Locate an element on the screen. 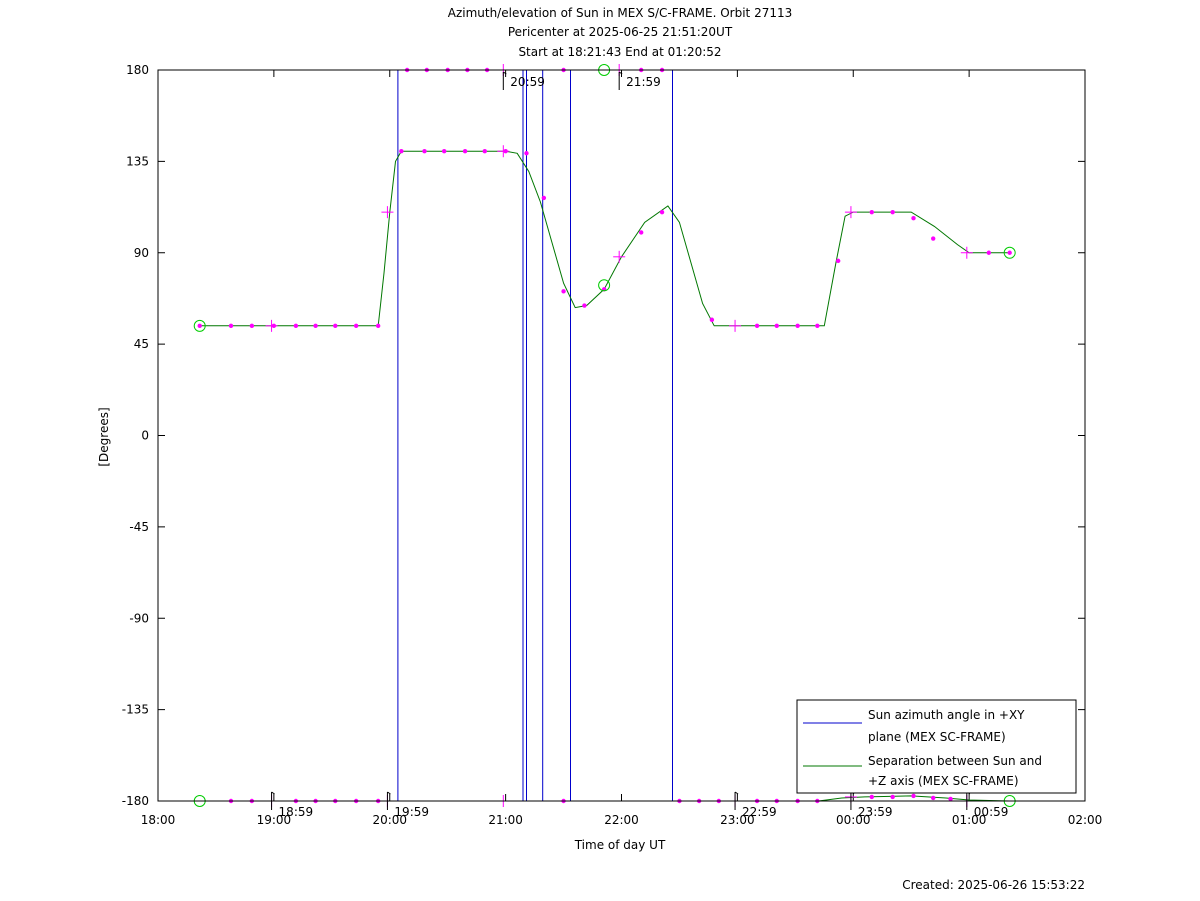 This screenshot has width=1200, height=901. hour-label: 21:59 is located at coordinates (639, 80).